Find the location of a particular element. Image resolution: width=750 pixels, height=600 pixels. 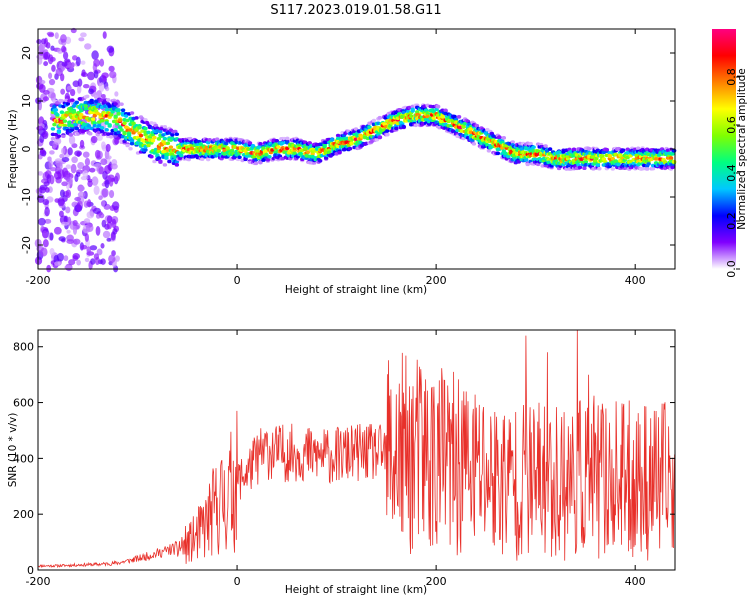

colorbar-tick-label: 0.0 is located at coordinates (731, 269).